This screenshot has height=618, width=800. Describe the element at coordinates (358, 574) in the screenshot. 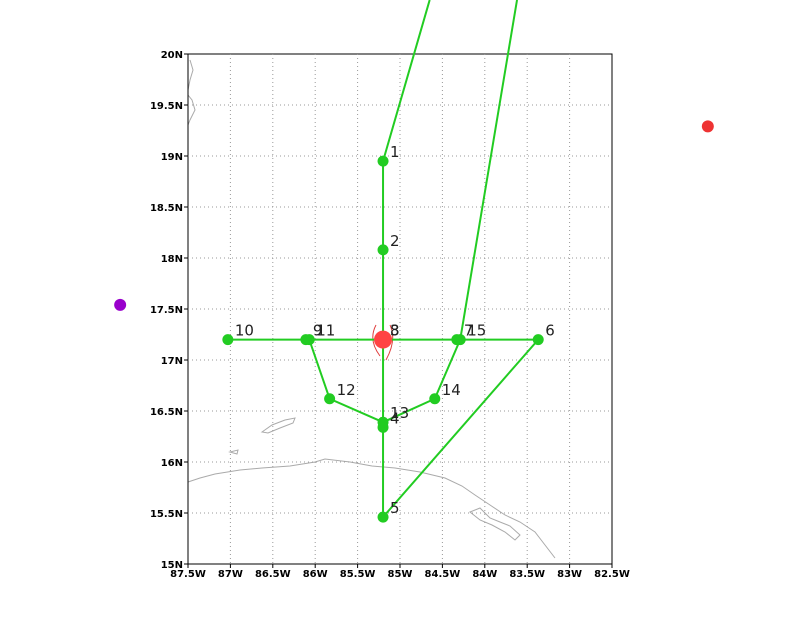

I see `x-tick-label: 85.5W` at that location.